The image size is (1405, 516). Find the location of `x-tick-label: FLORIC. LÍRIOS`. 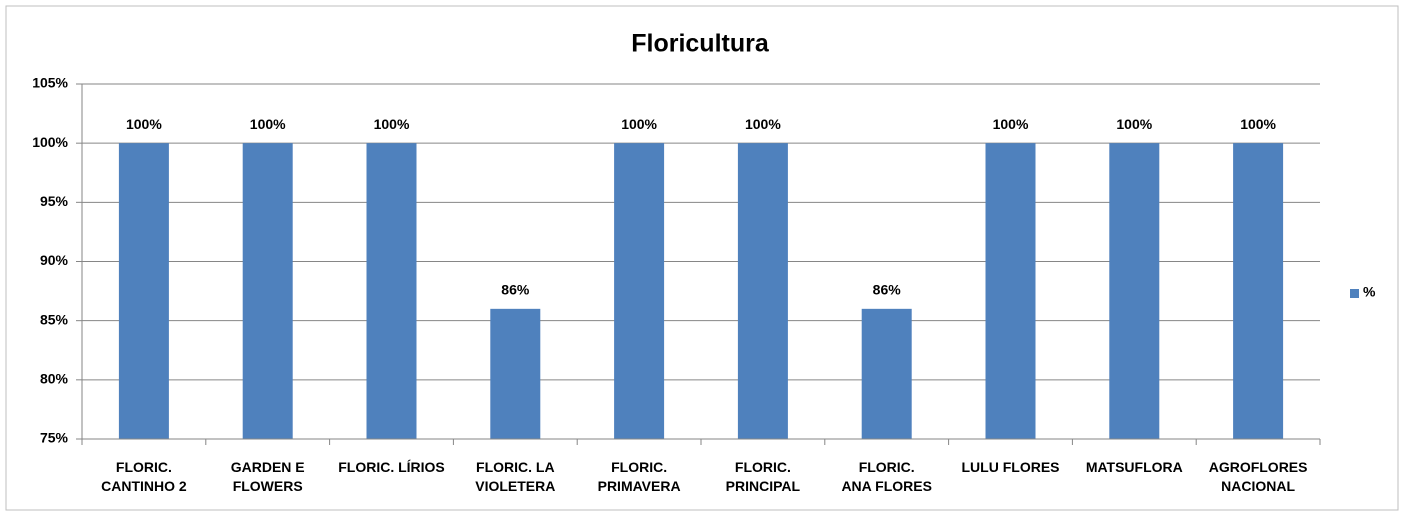

x-tick-label: FLORIC. LÍRIOS is located at coordinates (391, 467).